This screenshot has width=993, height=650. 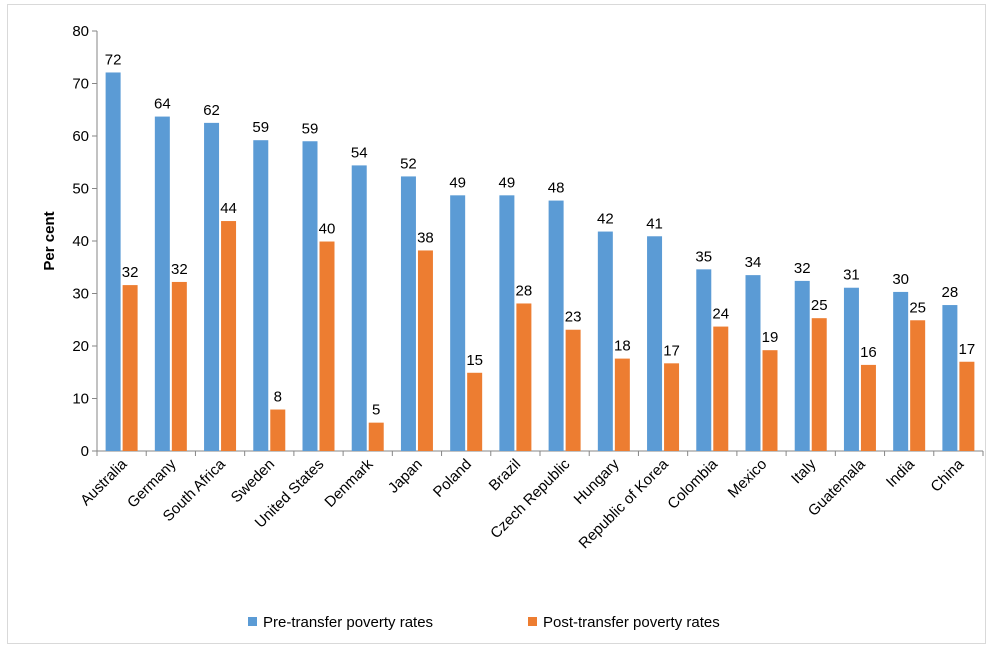 What do you see at coordinates (80, 294) in the screenshot?
I see `y-tick-label: 30` at bounding box center [80, 294].